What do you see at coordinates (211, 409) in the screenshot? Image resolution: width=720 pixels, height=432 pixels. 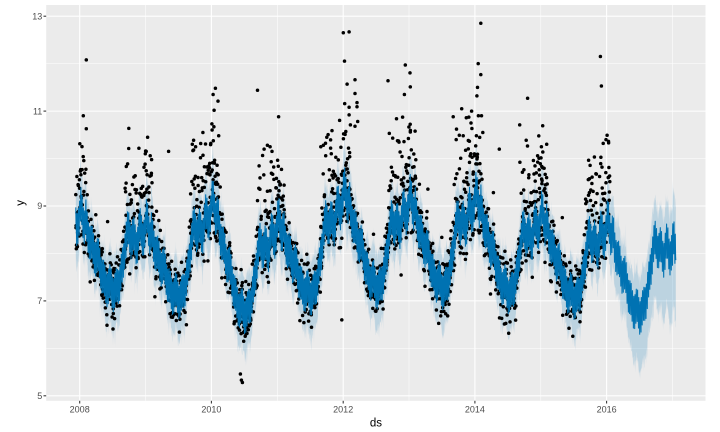 I see `svg-text: 2010` at bounding box center [211, 409].